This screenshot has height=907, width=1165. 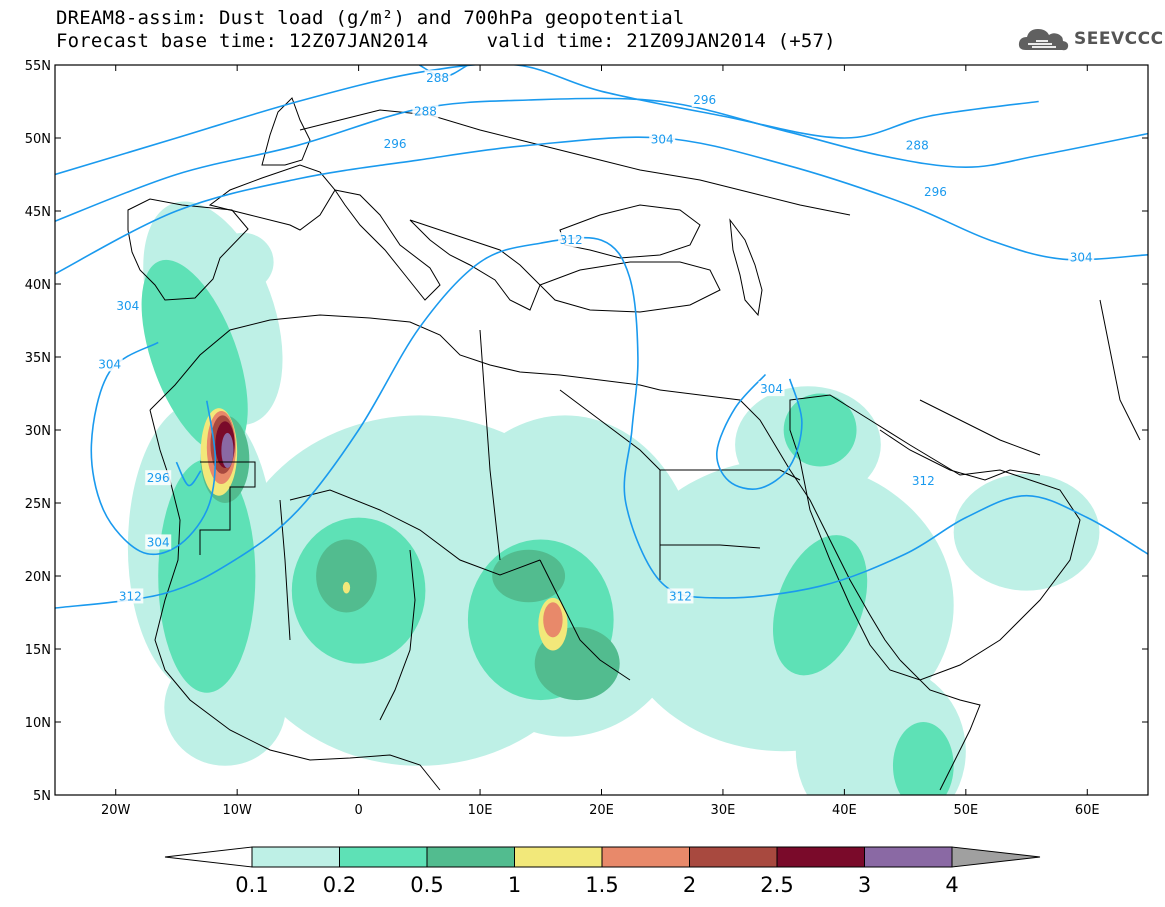 I want to click on contour-label-0: 288, so click(x=437, y=78).